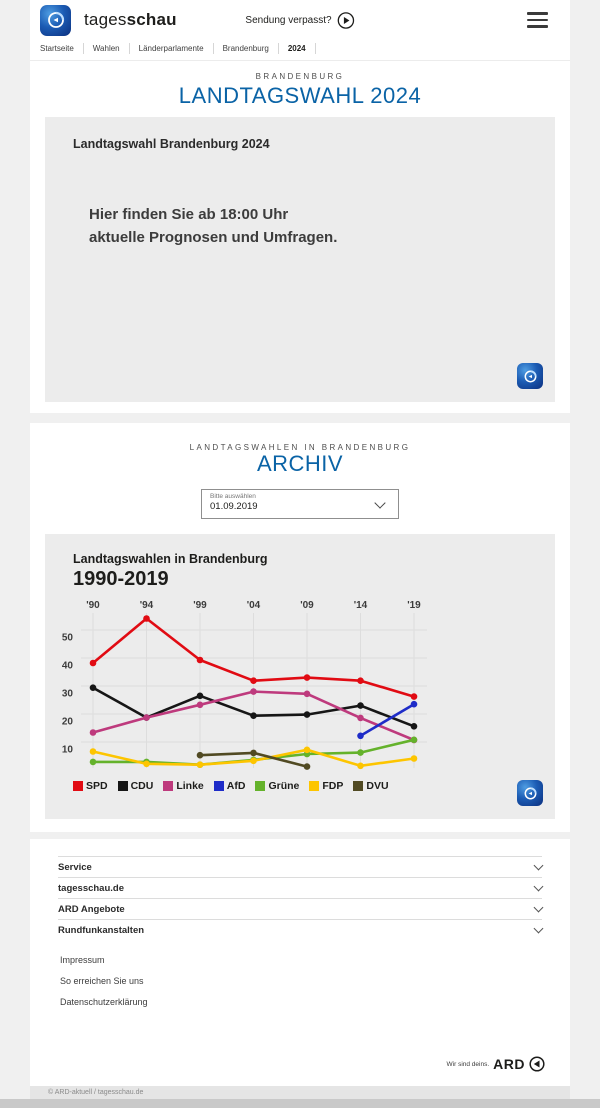  What do you see at coordinates (377, 786) in the screenshot?
I see `legend-label: DVU` at bounding box center [377, 786].